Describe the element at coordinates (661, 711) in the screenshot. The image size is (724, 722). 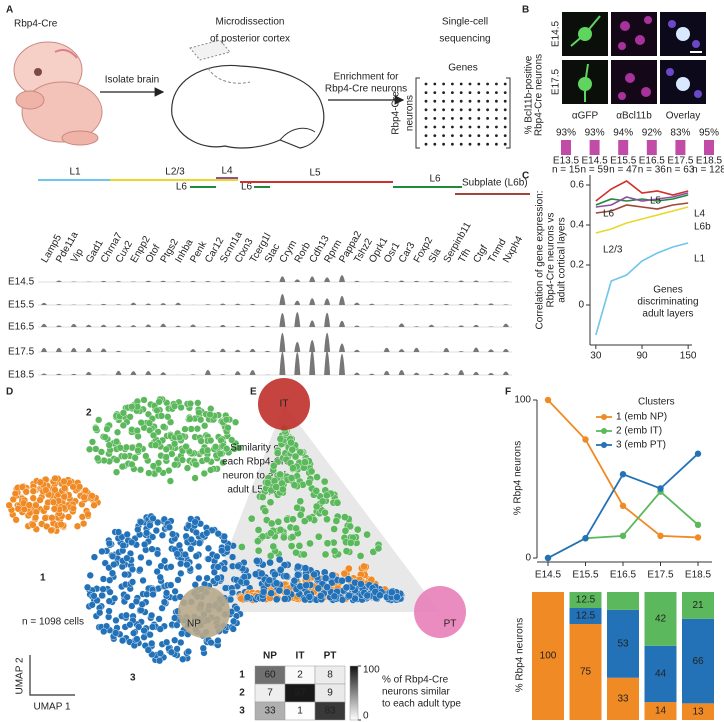
I see `value-label: 14` at that location.